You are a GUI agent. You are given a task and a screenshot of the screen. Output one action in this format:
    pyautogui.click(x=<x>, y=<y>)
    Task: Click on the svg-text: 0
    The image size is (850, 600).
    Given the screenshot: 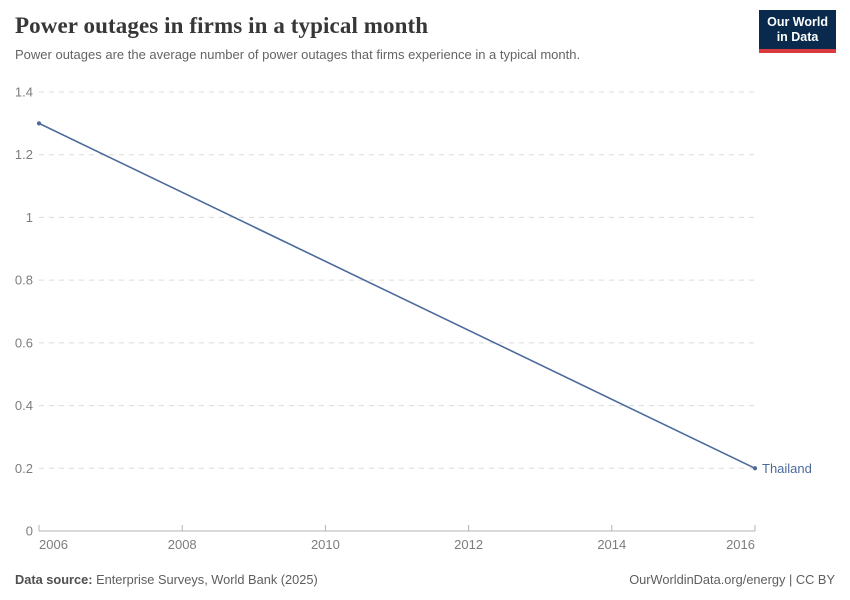 What is the action you would take?
    pyautogui.click(x=29, y=531)
    